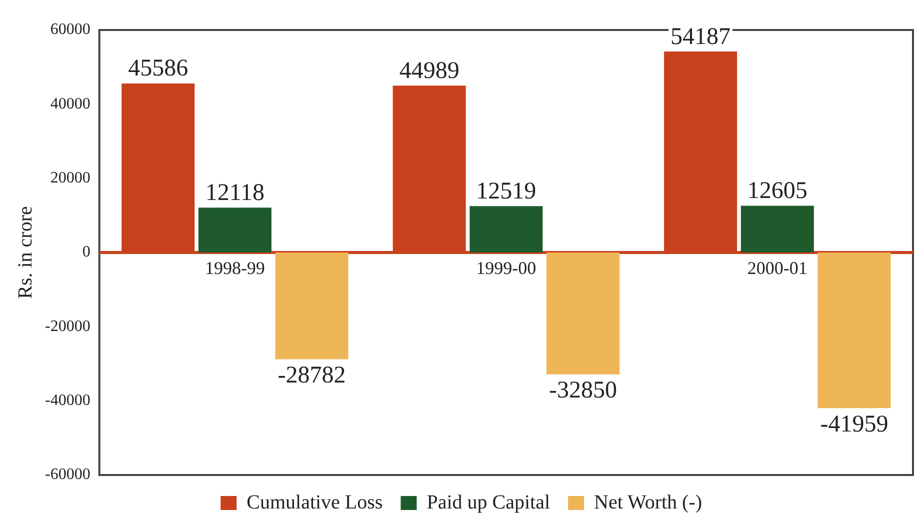 The image size is (923, 528). I want to click on x-tick-label: 1999-00, so click(506, 268).